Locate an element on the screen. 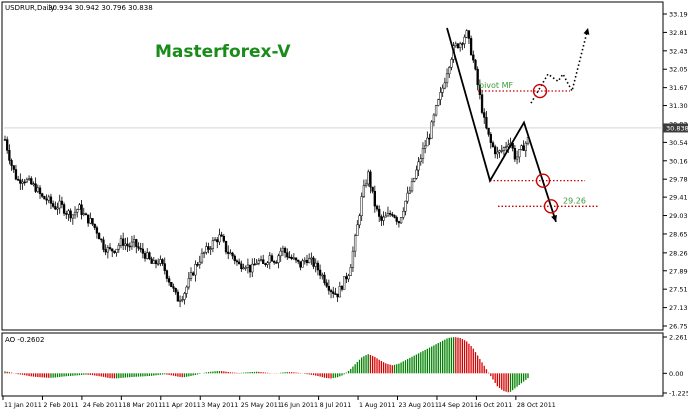  projection-arrowhead is located at coordinates (586, 31).